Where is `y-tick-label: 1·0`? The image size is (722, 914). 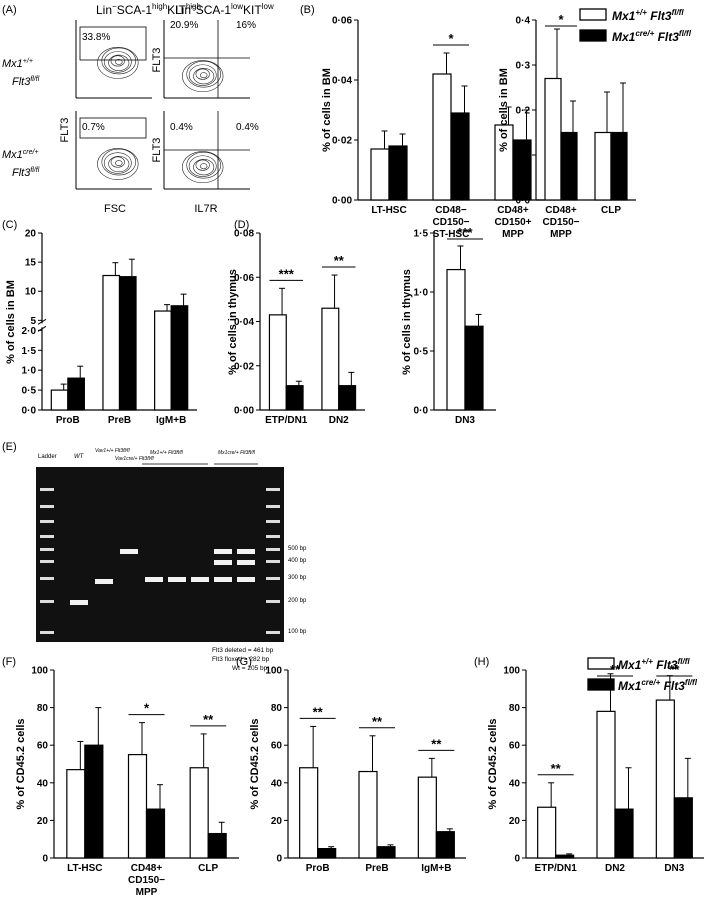
y-tick-label: 1·0 is located at coordinates (421, 293).